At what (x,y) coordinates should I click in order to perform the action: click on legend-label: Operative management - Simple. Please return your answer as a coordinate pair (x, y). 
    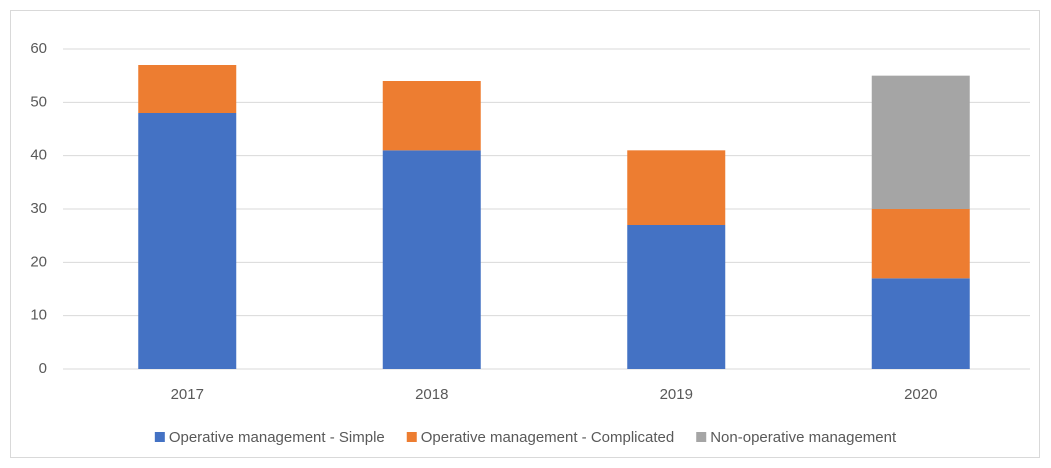
    Looking at the image, I should click on (277, 437).